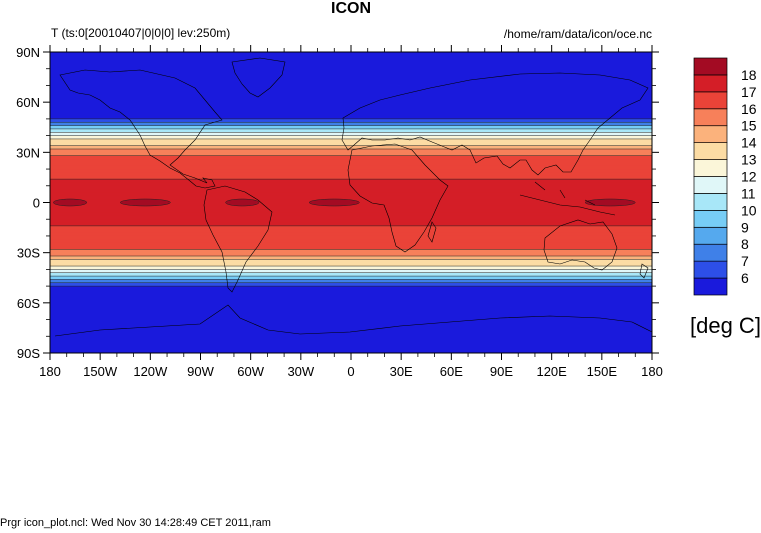  I want to click on coastline-eurasia, so click(495, 124).